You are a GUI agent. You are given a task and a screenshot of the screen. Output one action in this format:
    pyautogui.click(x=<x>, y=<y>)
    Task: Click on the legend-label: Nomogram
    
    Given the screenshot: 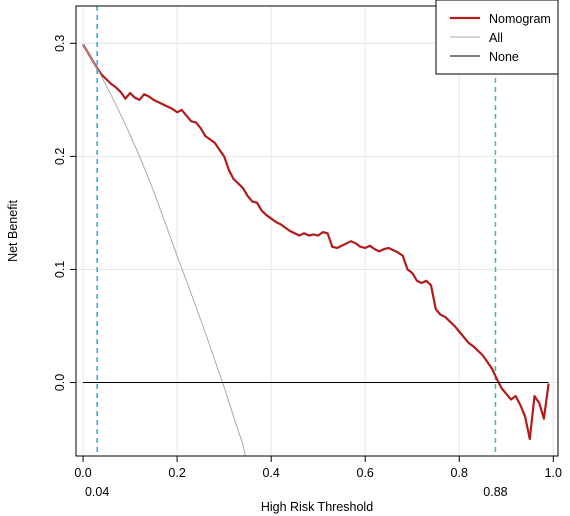 What is the action you would take?
    pyautogui.click(x=520, y=19)
    